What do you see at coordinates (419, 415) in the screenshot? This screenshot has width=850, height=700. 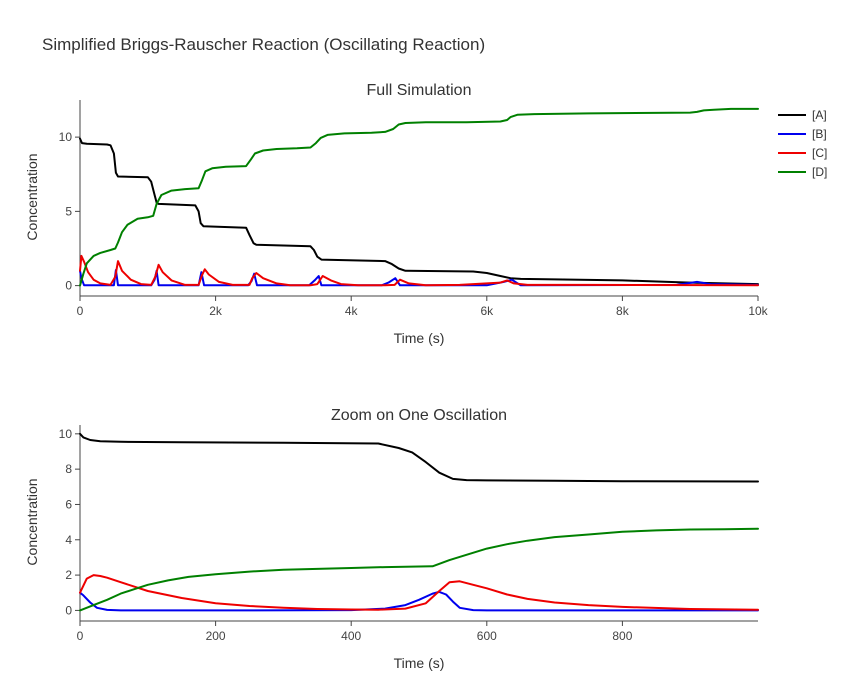 I see `panel-title-zoom: Zoom on One Oscillation` at bounding box center [419, 415].